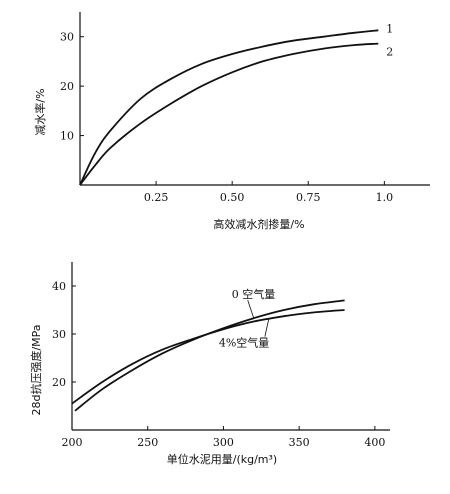 This screenshot has width=450, height=494. Describe the element at coordinates (232, 197) in the screenshot. I see `x-tick-label: 0.50` at that location.